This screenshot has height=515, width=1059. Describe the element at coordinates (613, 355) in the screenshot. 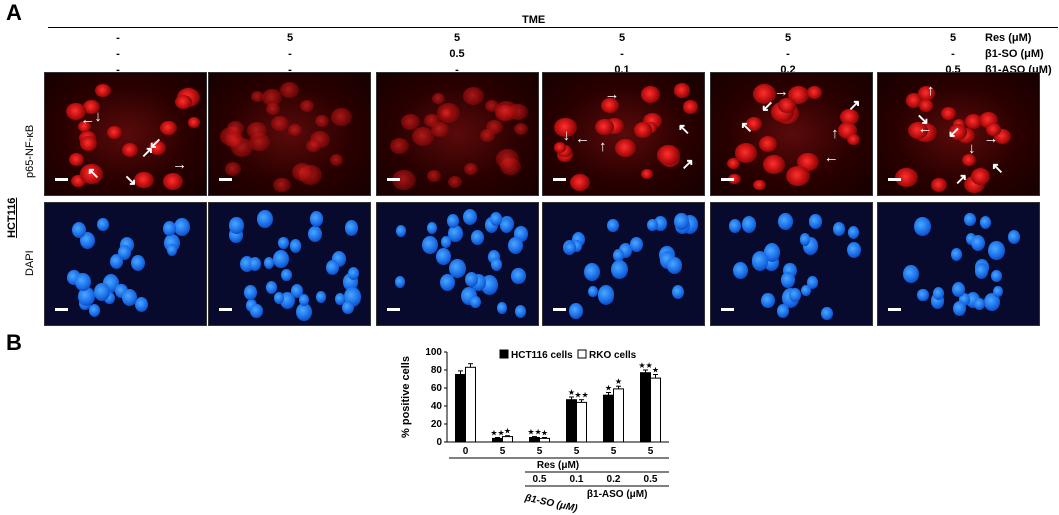

I see `legend-label-rko: RKO cells` at that location.